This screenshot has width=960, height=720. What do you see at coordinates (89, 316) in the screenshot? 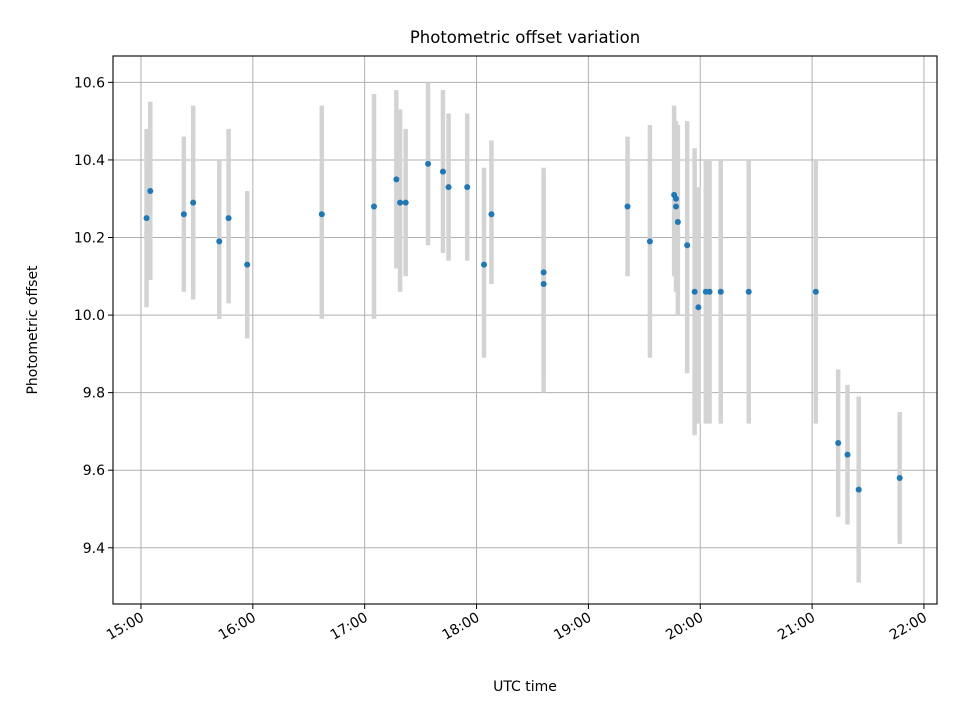
I see `y-tick-label: 10.0` at bounding box center [89, 316].